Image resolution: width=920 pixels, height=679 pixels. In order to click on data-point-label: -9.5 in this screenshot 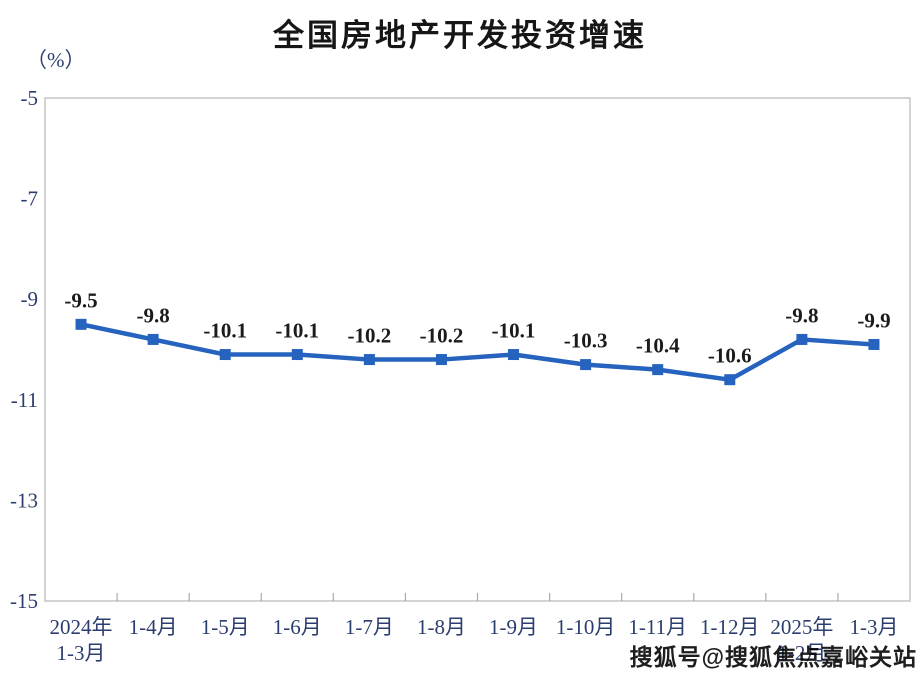, I will do `click(80, 300)`.